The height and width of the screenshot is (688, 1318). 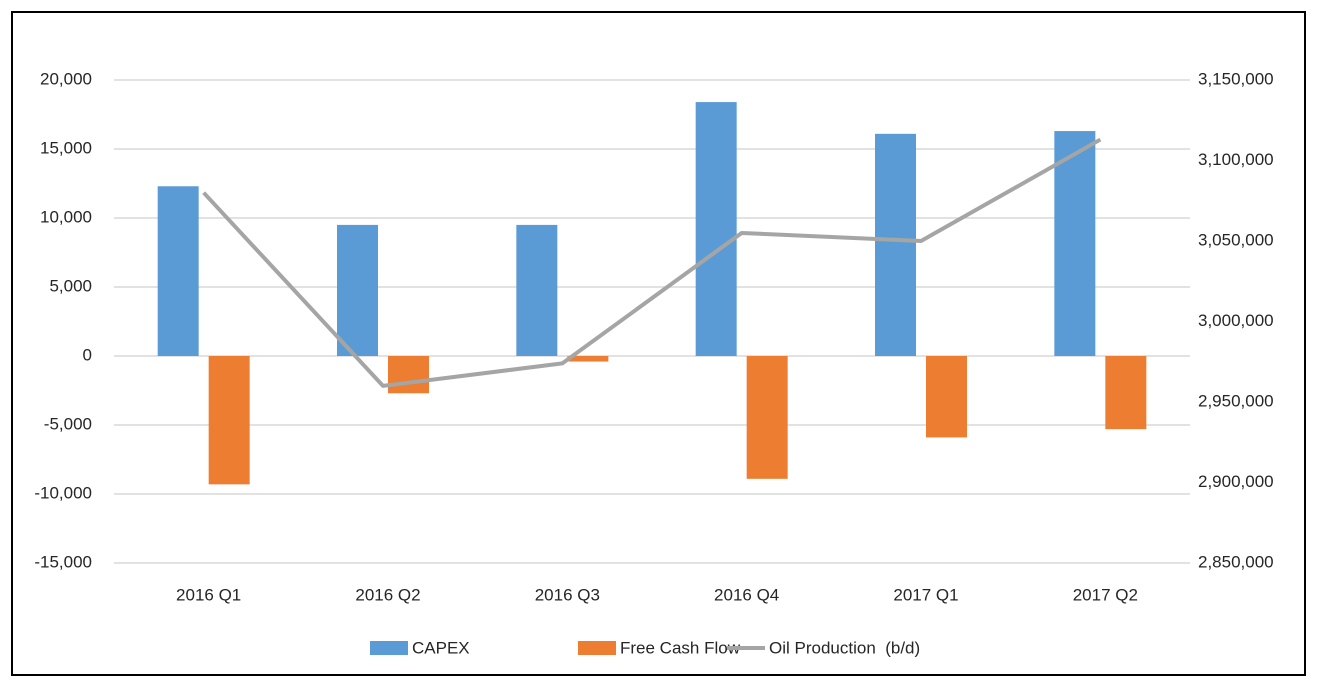 I want to click on y-tick-label: 20,000, so click(x=66, y=78).